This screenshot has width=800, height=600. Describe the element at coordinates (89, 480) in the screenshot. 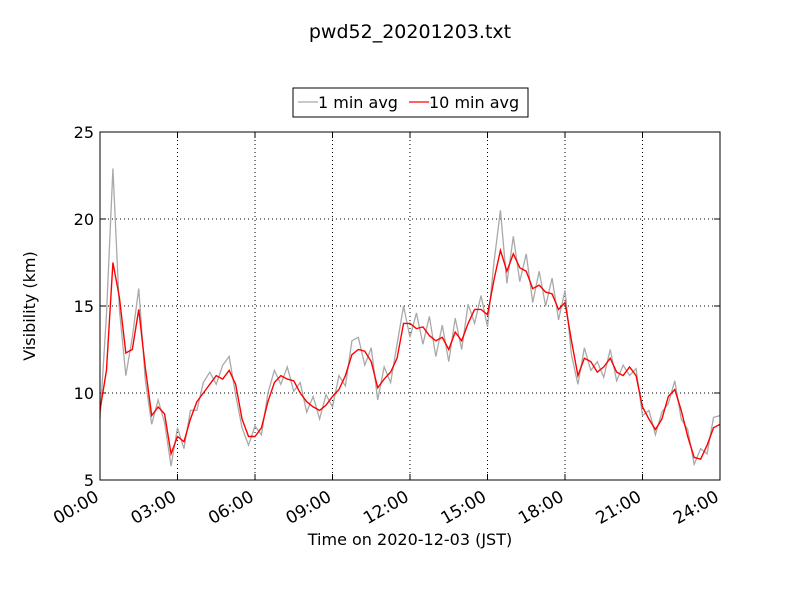

I see `y-tick-label: 5` at that location.